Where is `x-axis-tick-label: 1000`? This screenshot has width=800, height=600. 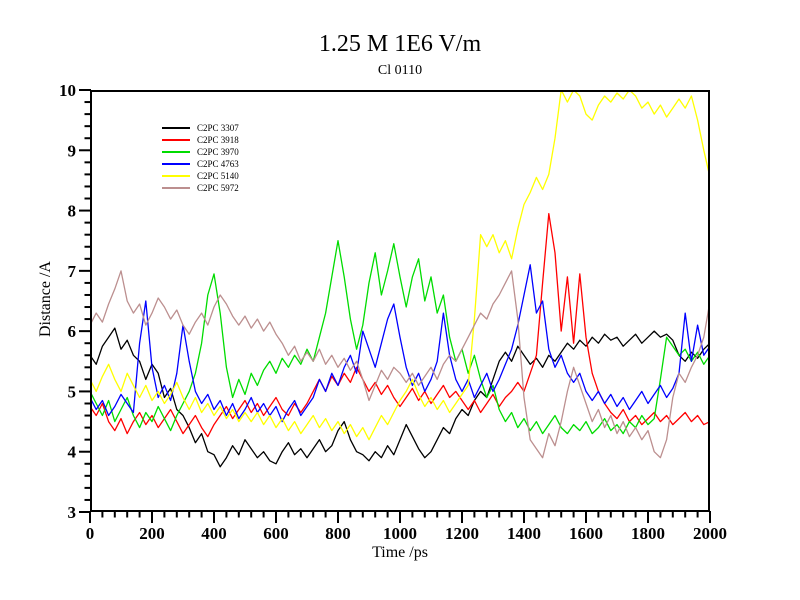 x-axis-tick-label: 1000 is located at coordinates (400, 533).